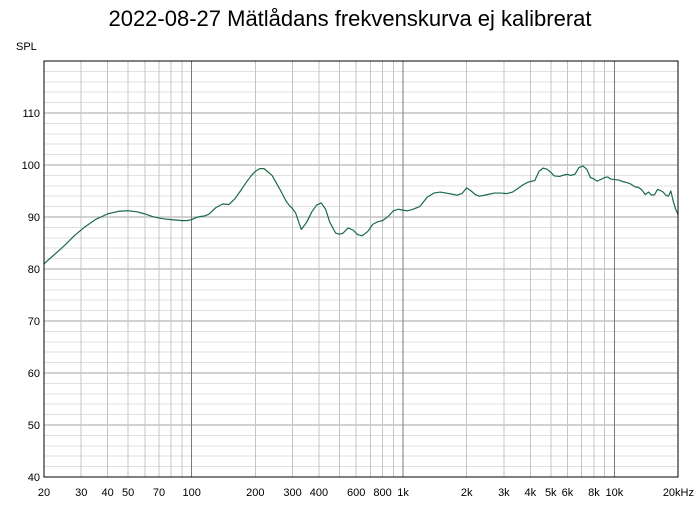 The image size is (700, 505). Describe the element at coordinates (594, 493) in the screenshot. I see `x-tick-label: 8k` at that location.